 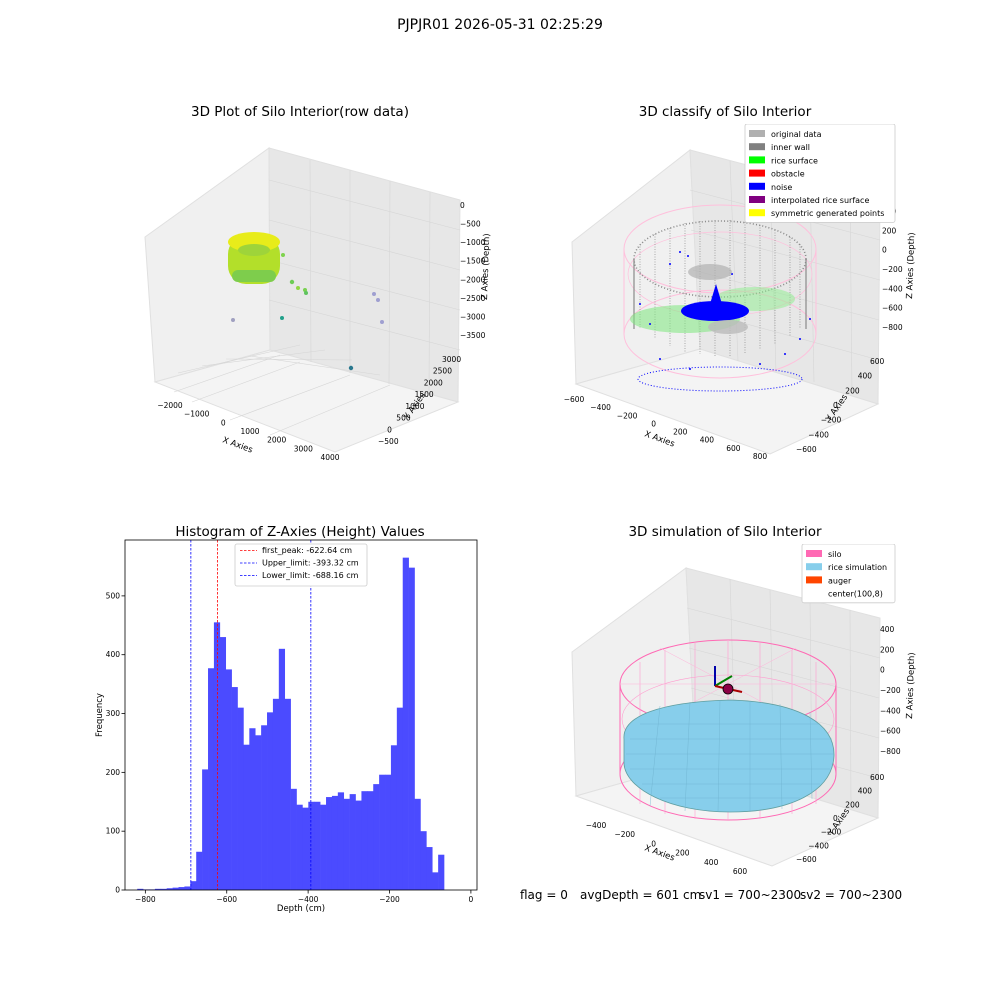 What do you see at coordinates (329, 457) in the screenshot?
I see `raw-x-tick: 4000` at bounding box center [329, 457].